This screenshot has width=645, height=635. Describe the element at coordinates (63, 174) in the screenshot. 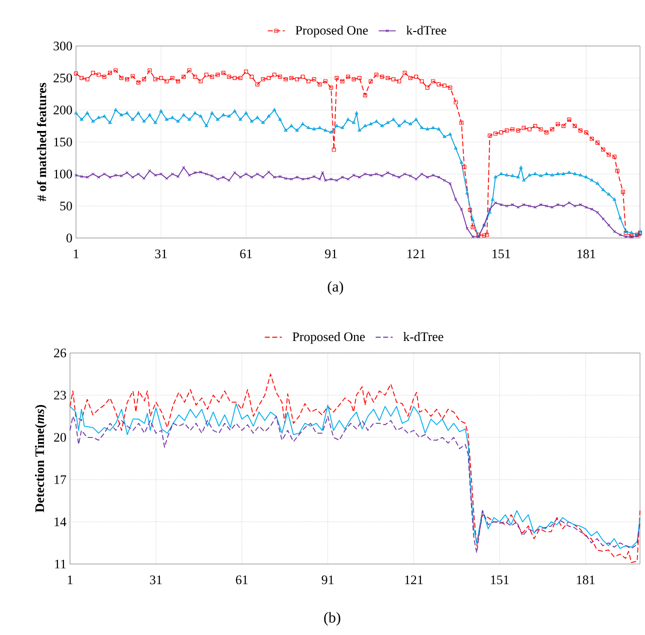

I see `y-tick-label: 100` at that location.